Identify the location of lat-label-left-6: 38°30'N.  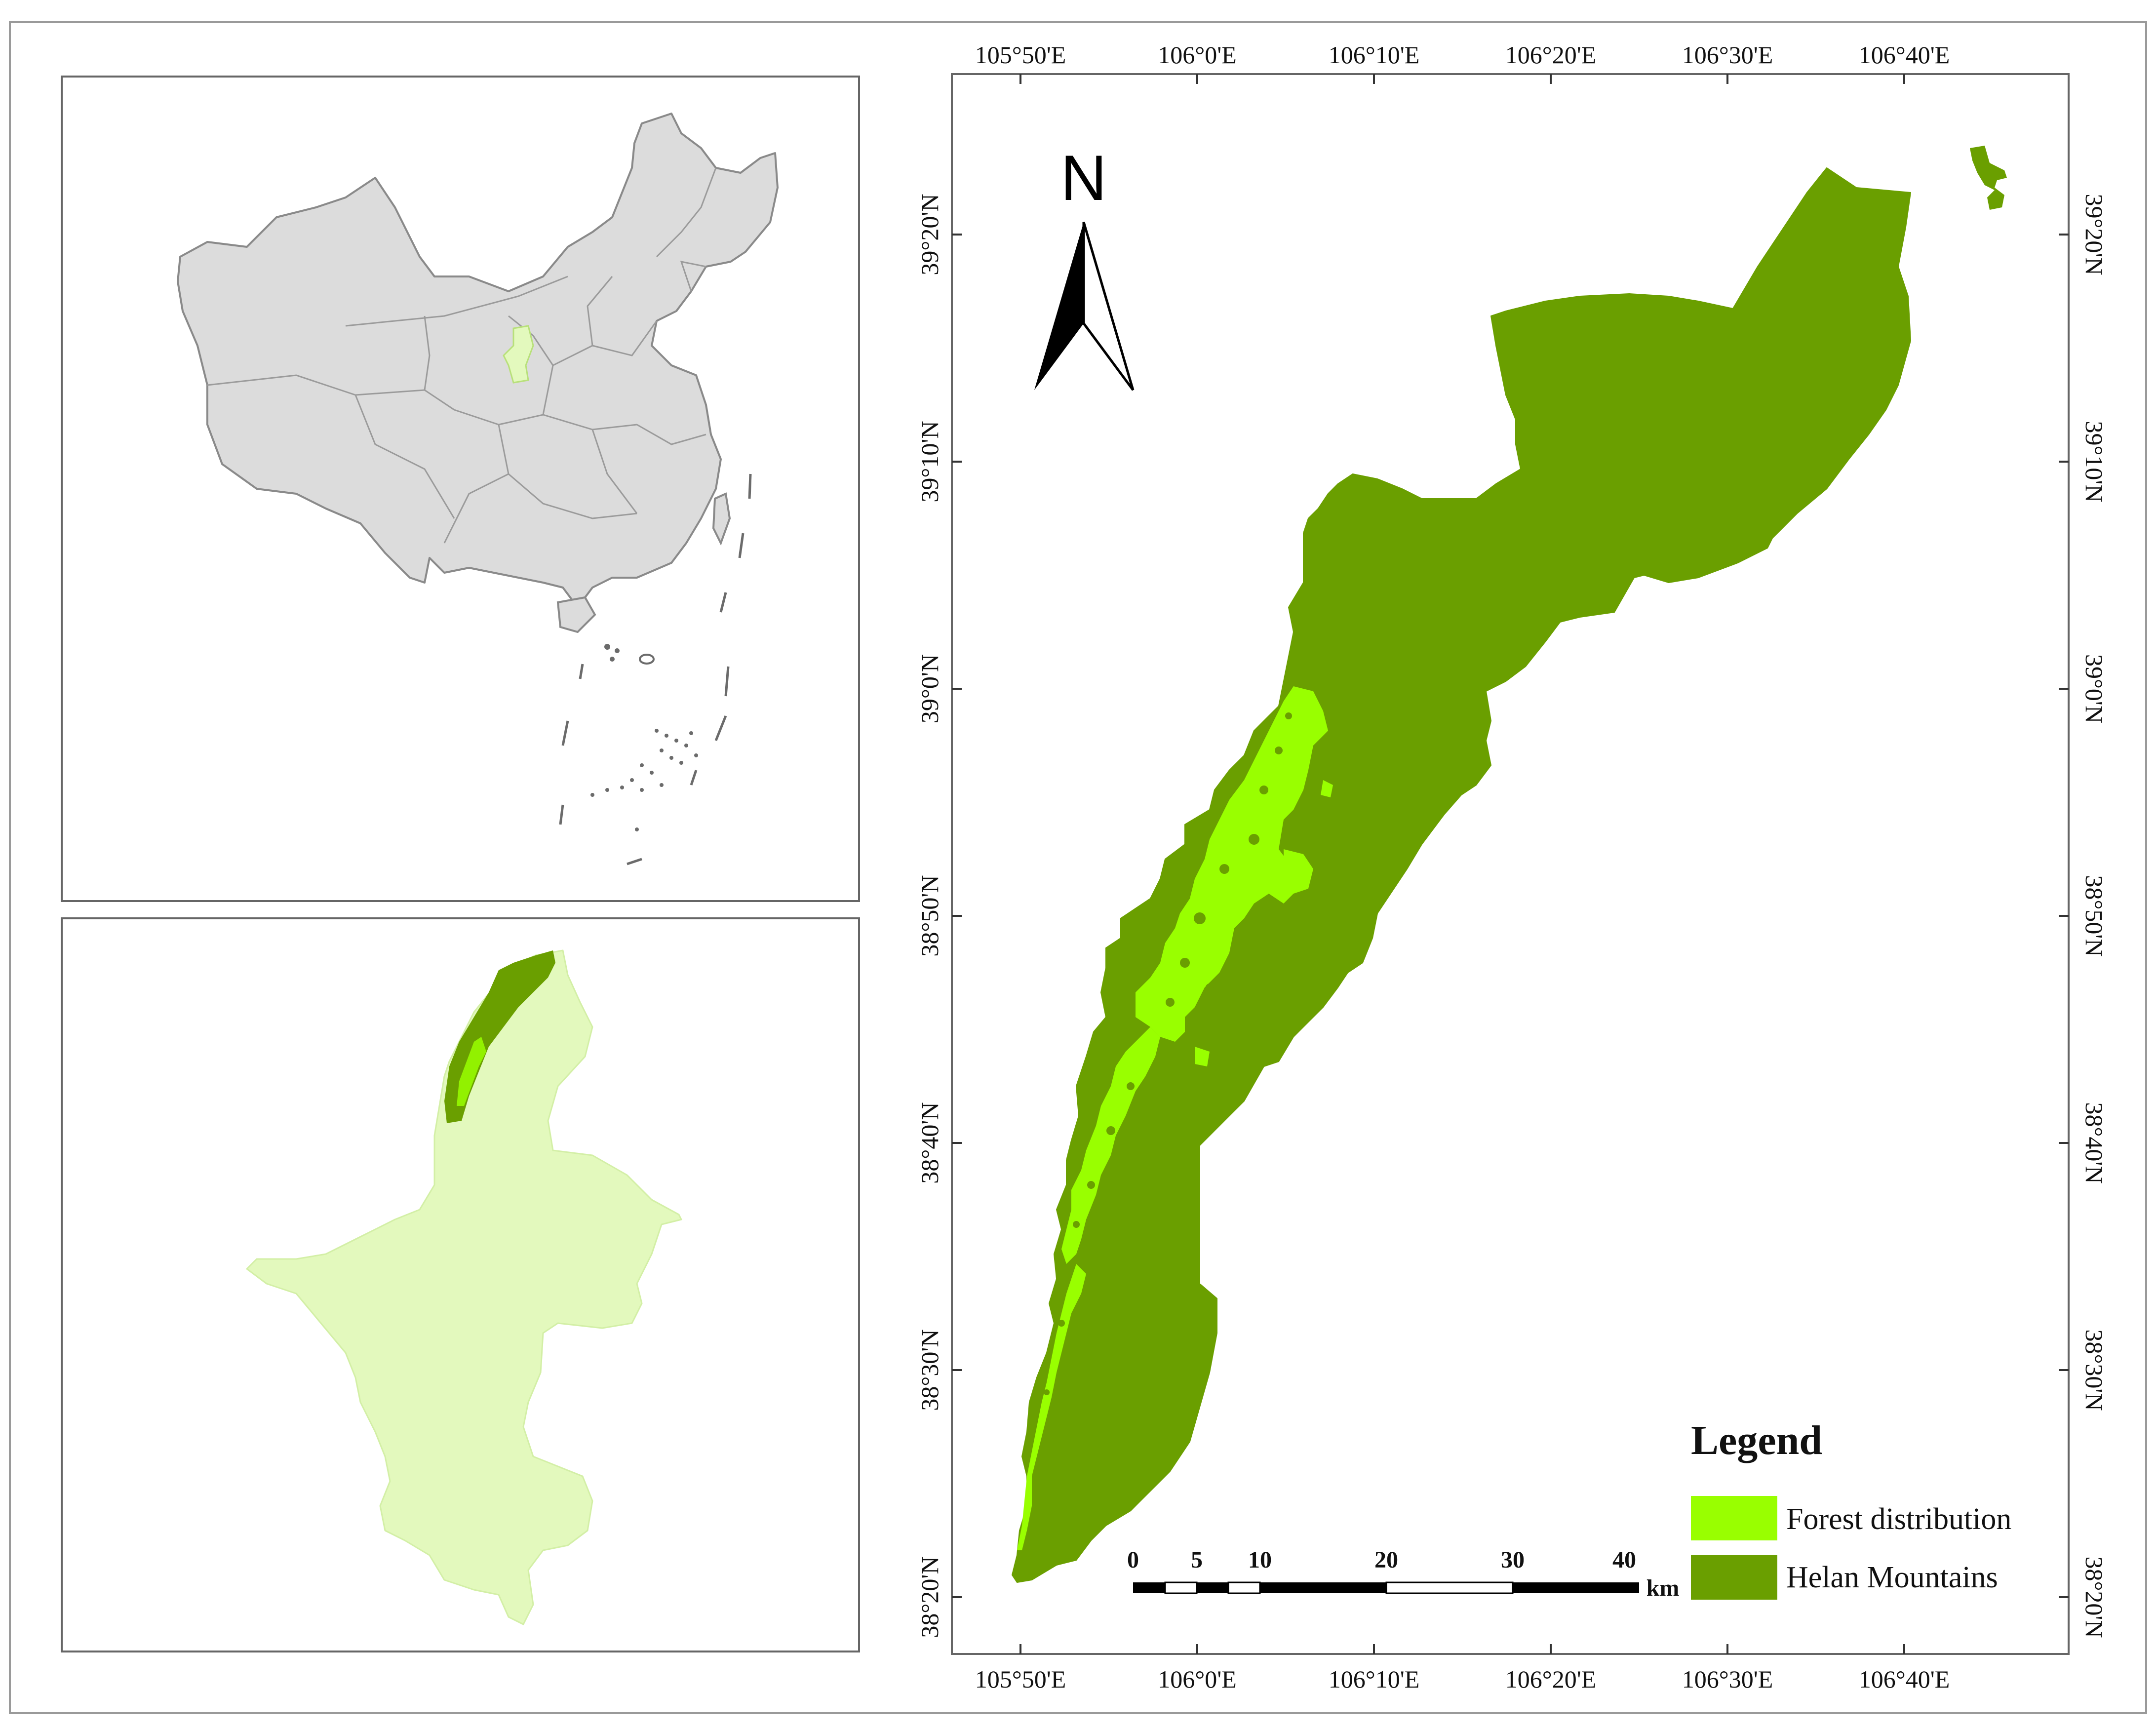
(930, 1370).